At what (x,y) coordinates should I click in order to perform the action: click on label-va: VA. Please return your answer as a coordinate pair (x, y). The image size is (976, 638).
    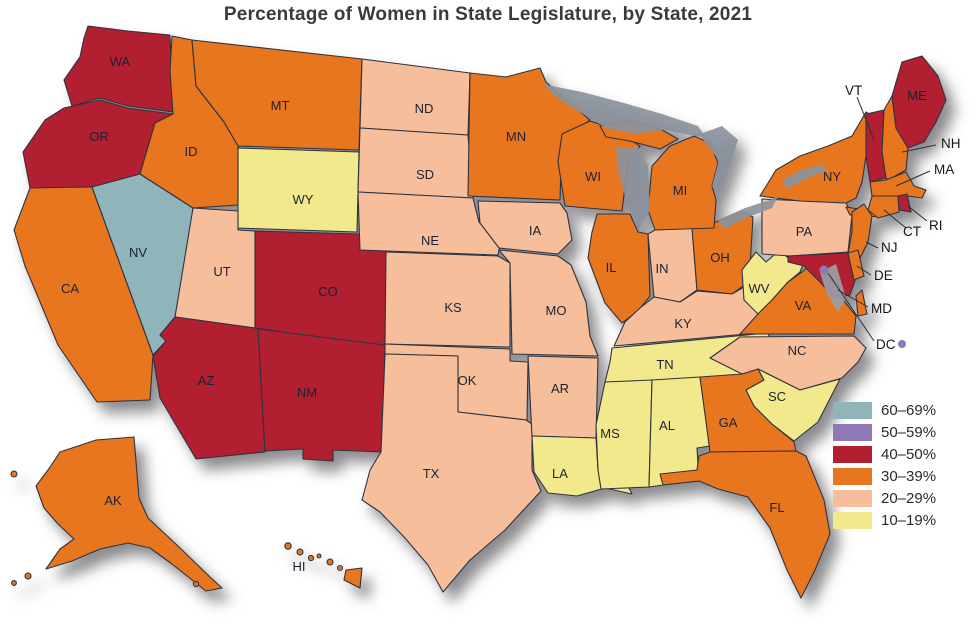
    Looking at the image, I should click on (803, 305).